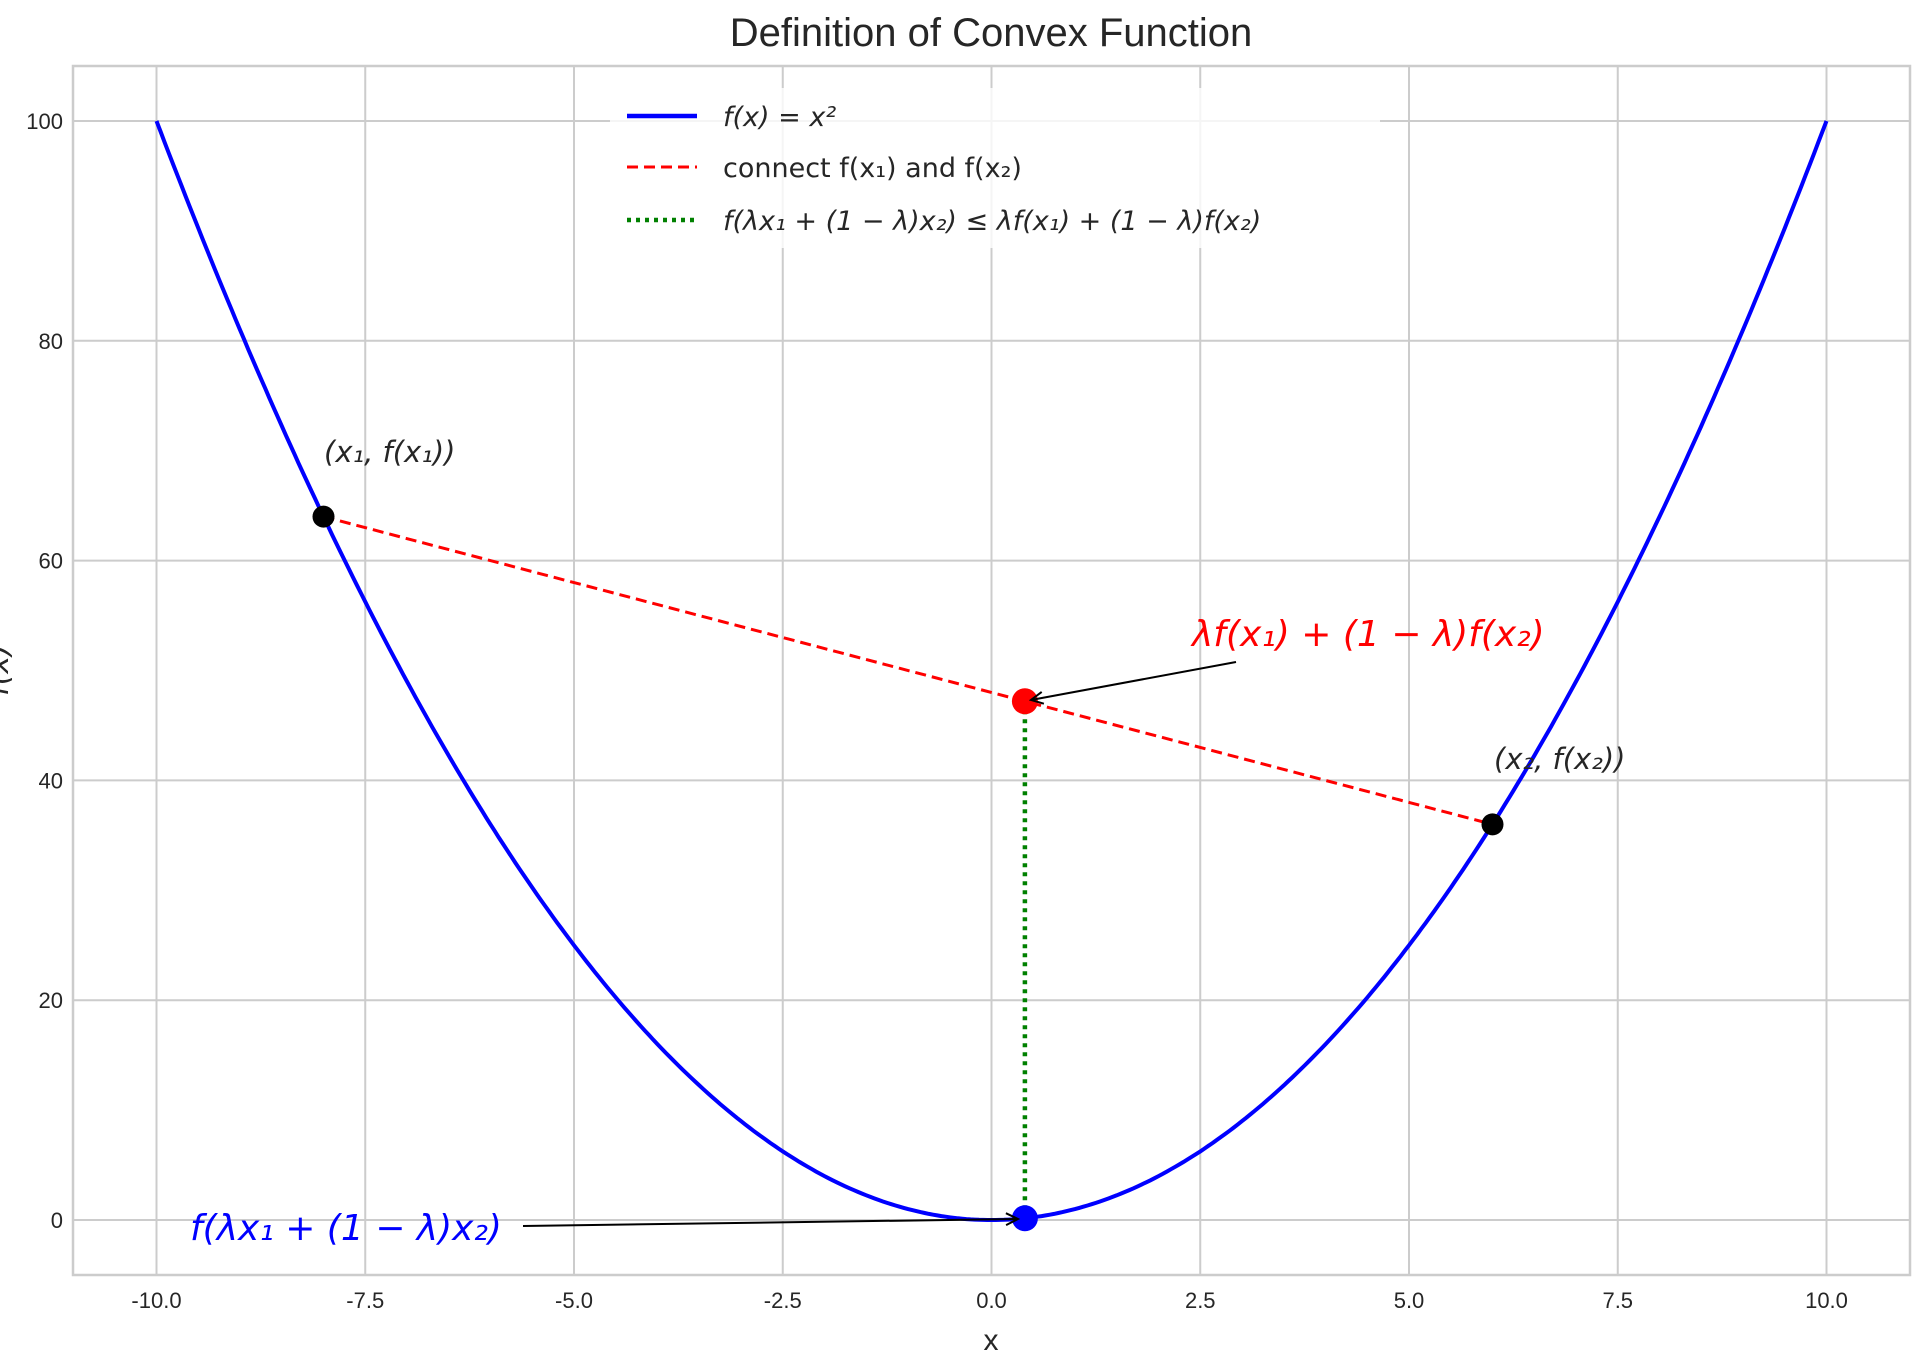 The width and height of the screenshot is (1928, 1372). Describe the element at coordinates (156, 1300) in the screenshot. I see `x-tick-label: -10.0` at that location.